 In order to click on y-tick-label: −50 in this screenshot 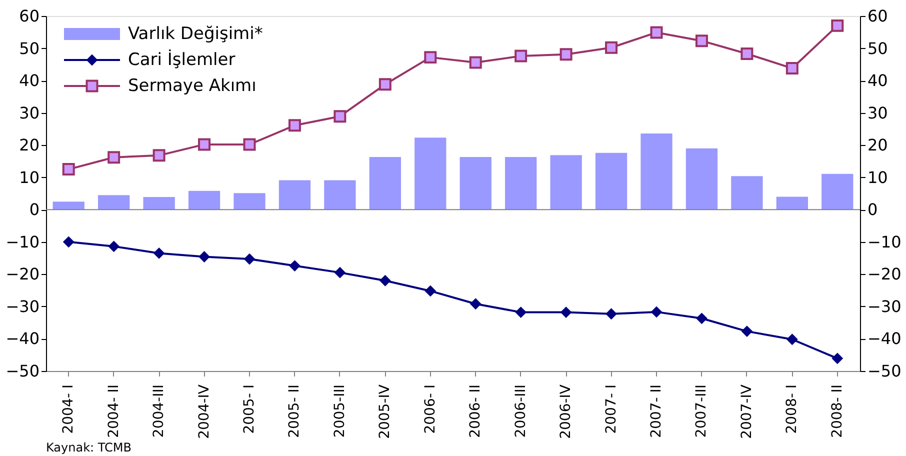, I will do `click(23, 371)`.